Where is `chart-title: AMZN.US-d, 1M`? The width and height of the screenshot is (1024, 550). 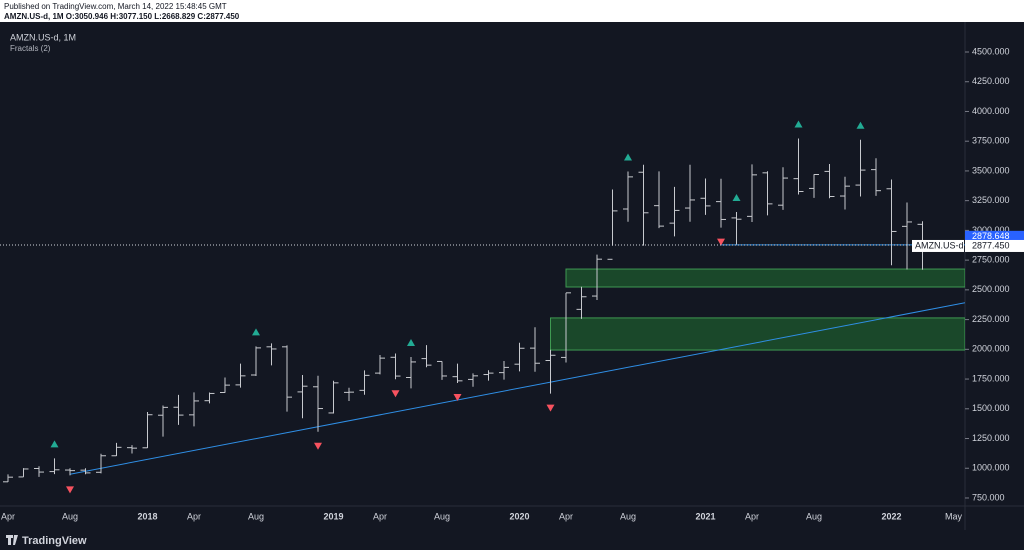 chart-title: AMZN.US-d, 1M is located at coordinates (43, 37).